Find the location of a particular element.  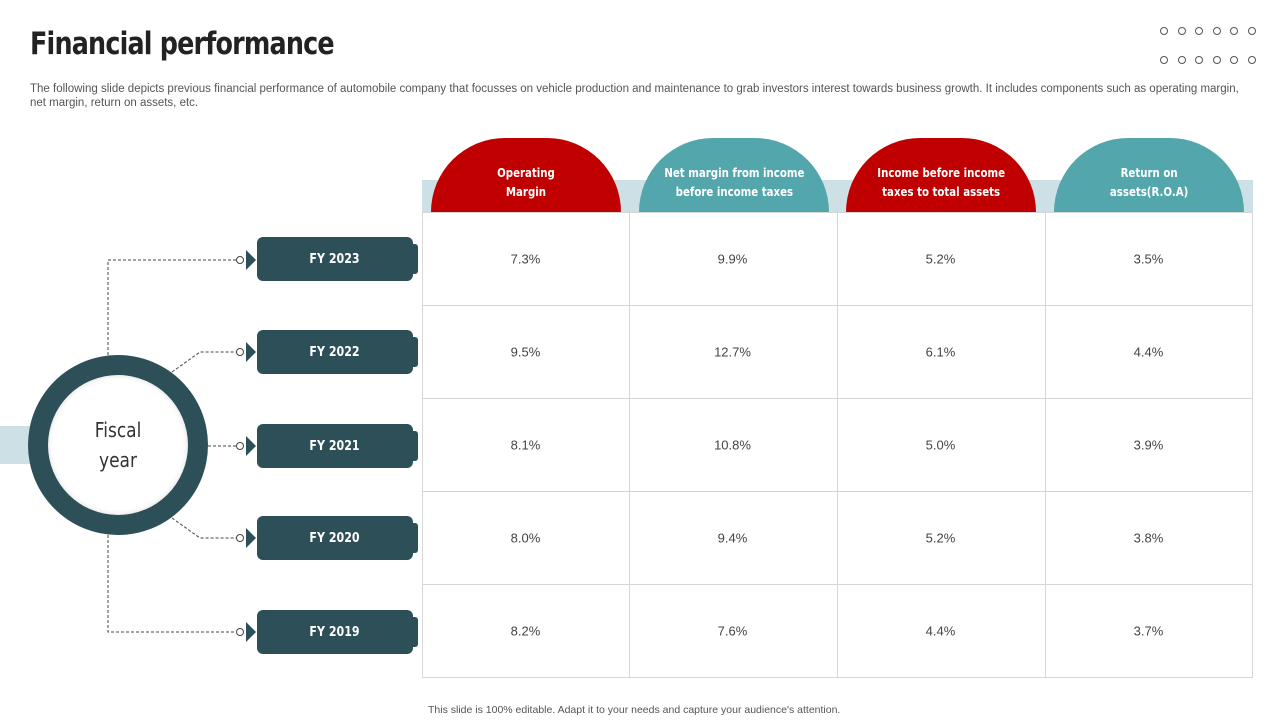

table-cell: 12.7% is located at coordinates (732, 352).